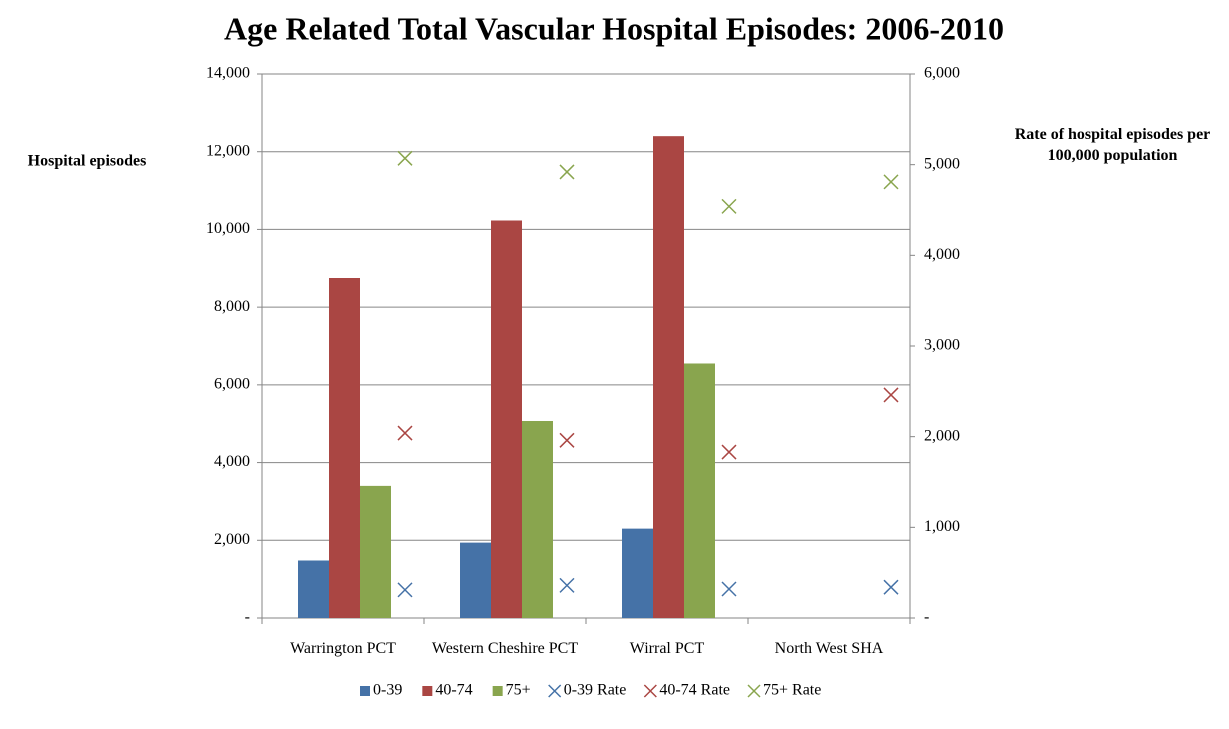 Image resolution: width=1229 pixels, height=729 pixels. Describe the element at coordinates (667, 648) in the screenshot. I see `x-tick-label: Wirral PCT` at that location.